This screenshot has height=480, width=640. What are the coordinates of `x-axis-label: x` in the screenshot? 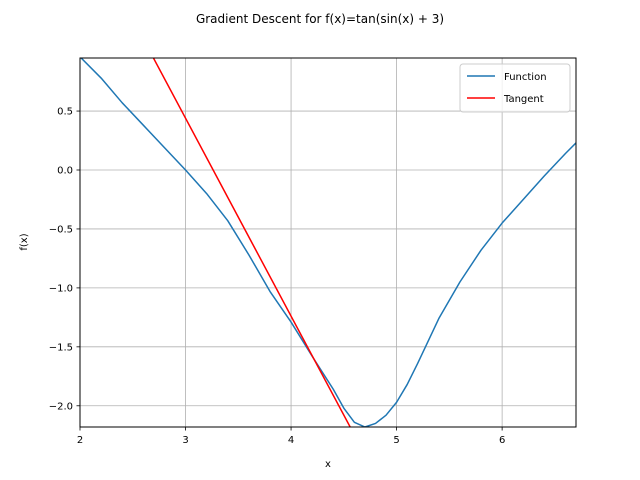 It's located at (328, 464).